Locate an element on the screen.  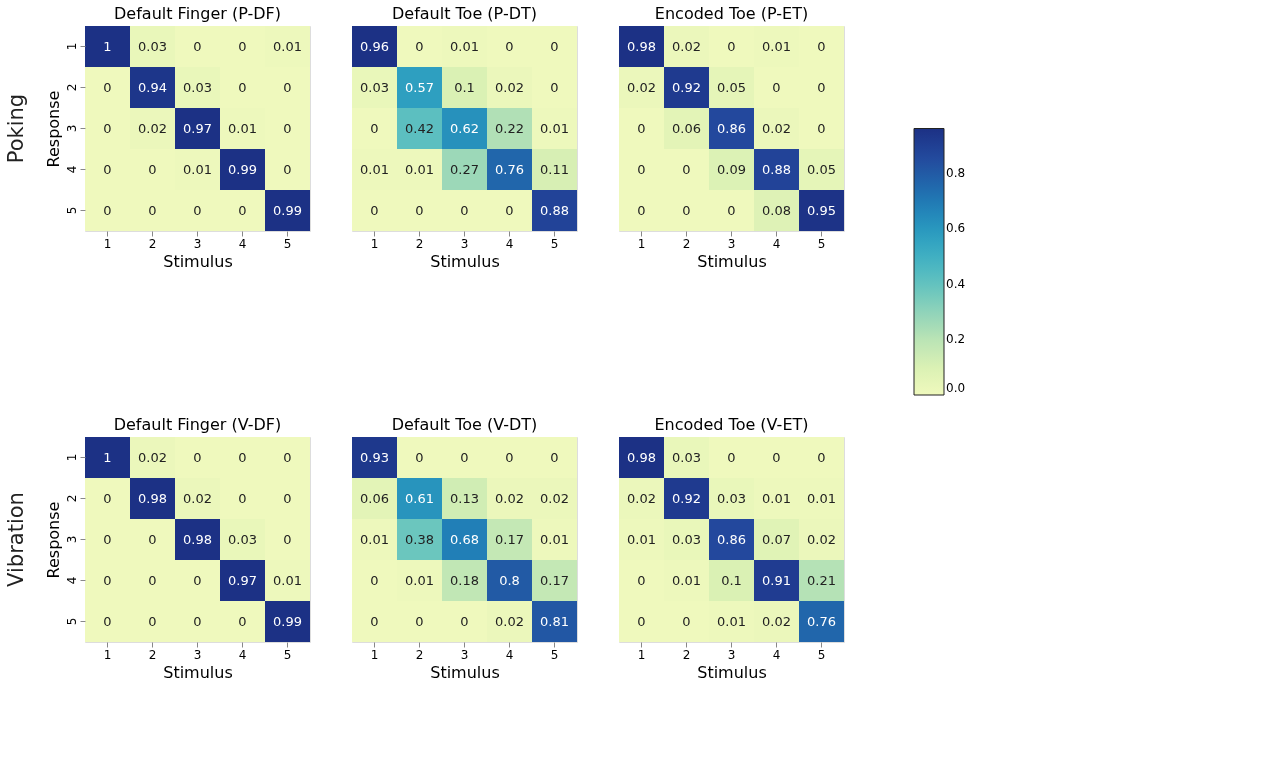
data-label: 0.09 is located at coordinates (731, 169).